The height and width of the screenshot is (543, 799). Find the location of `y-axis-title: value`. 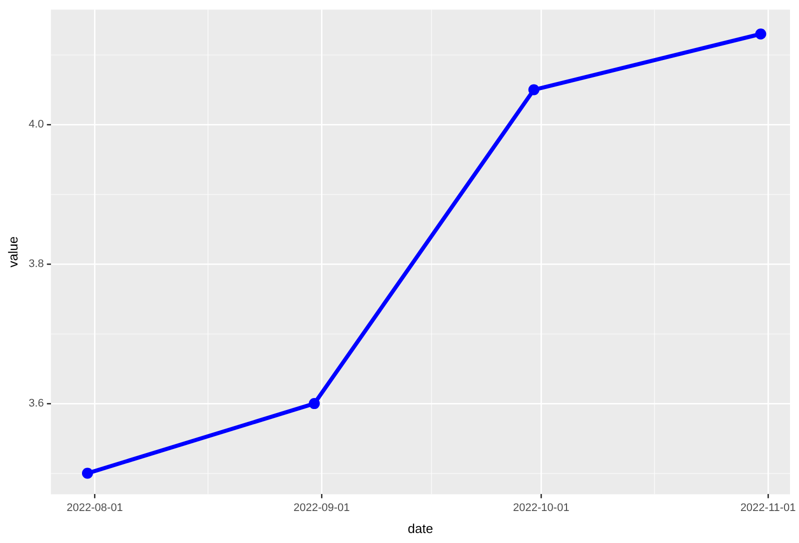

y-axis-title: value is located at coordinates (12, 252).